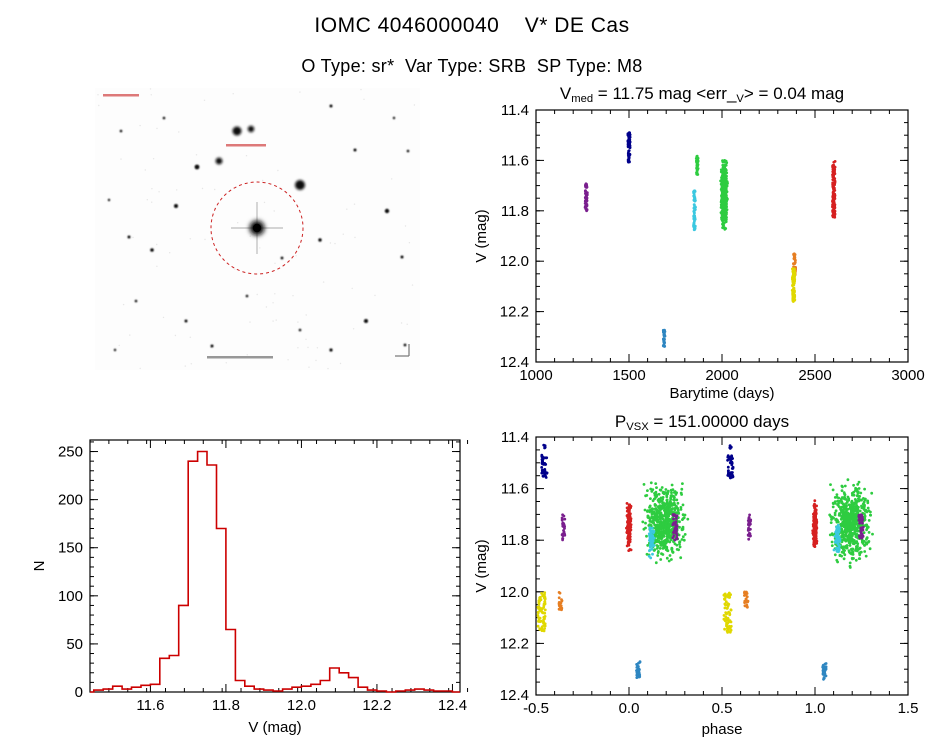 This screenshot has height=751, width=944. I want to click on svg-text: 1.5, so click(908, 708).